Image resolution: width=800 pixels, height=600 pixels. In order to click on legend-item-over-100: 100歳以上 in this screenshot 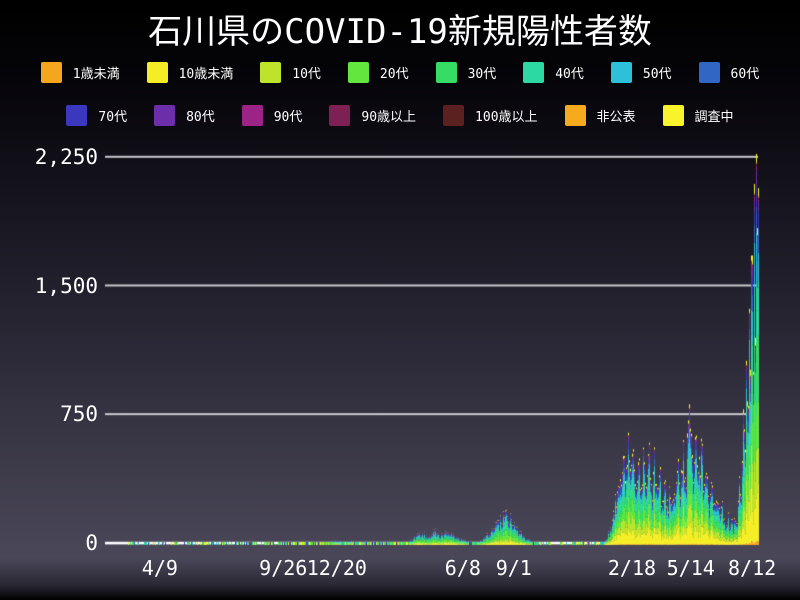, I will do `click(490, 115)`.